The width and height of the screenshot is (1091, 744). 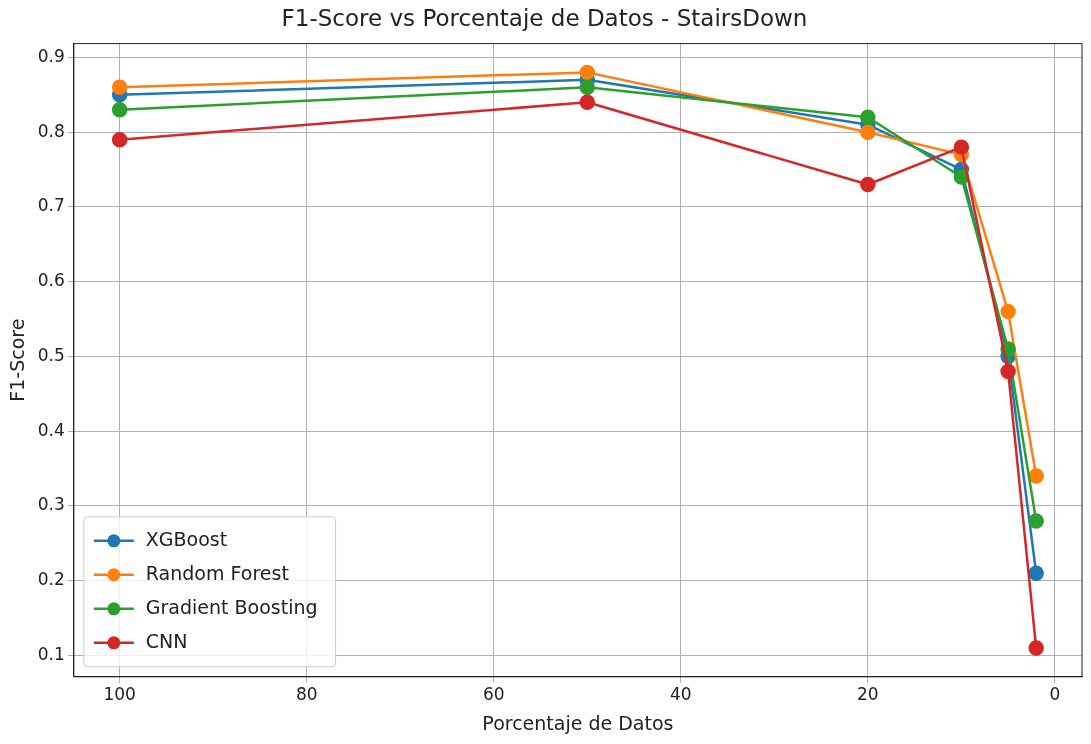 I want to click on x-tick-label: 80, so click(x=306, y=694).